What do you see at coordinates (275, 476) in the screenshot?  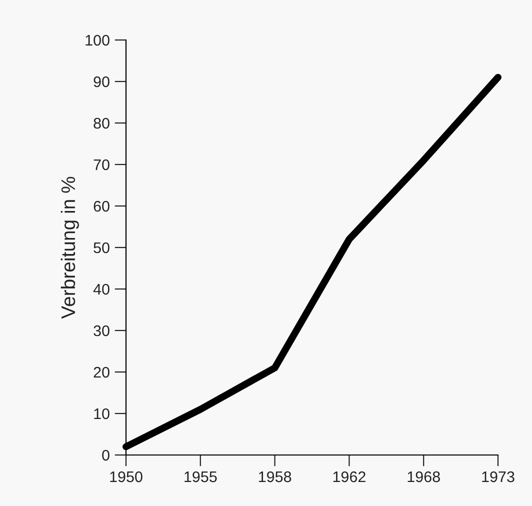 I see `x-tick-label: 1958` at bounding box center [275, 476].